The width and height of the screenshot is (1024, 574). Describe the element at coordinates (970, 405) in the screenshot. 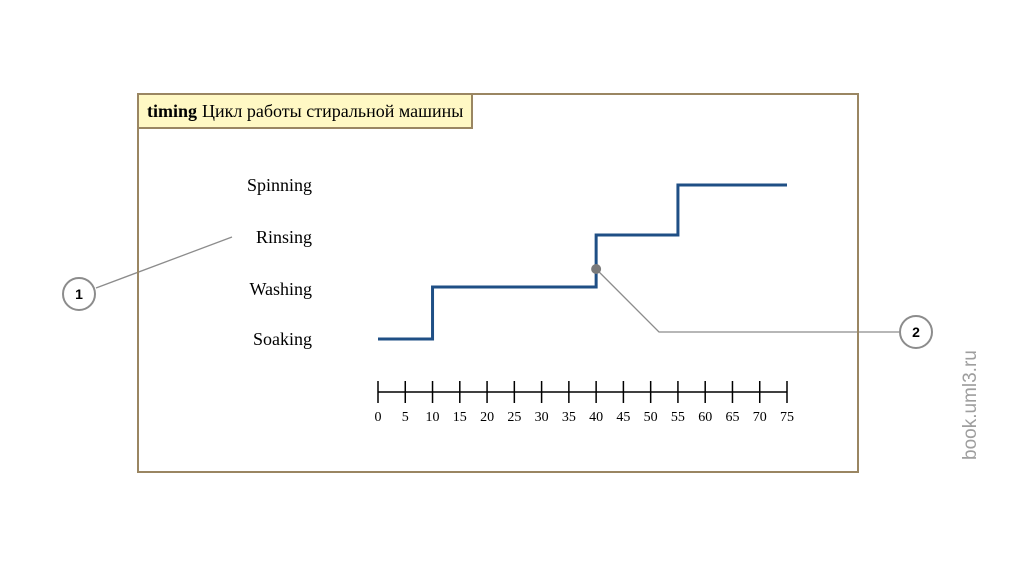

I see `watermark: book.uml3.ru` at that location.